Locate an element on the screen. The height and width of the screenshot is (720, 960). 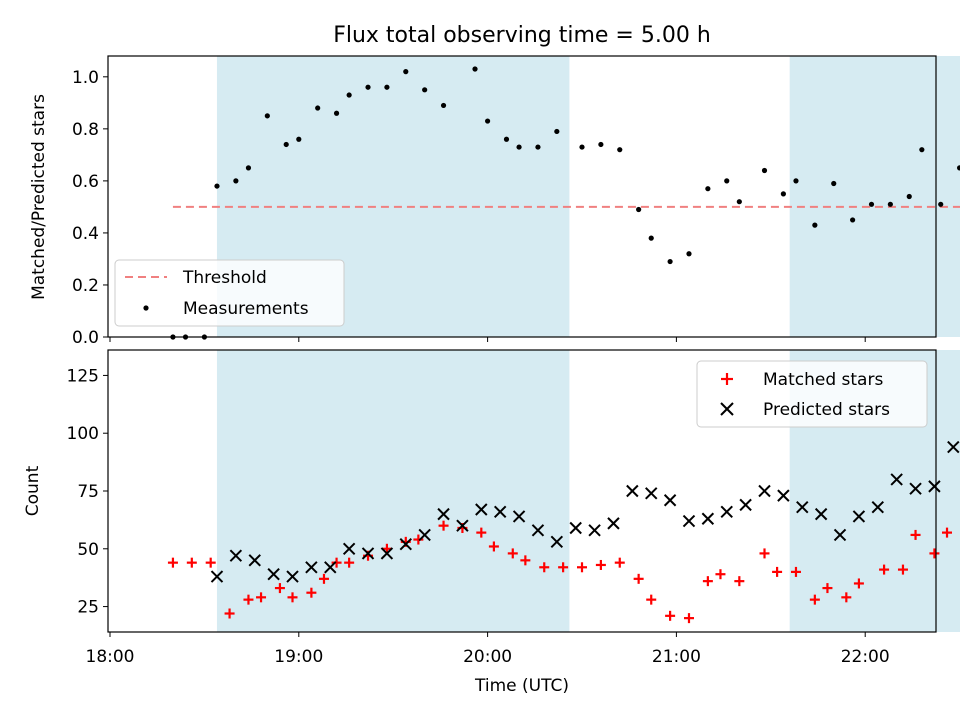
top-y-axis-label: Matched/Predicted stars is located at coordinates (39, 197).